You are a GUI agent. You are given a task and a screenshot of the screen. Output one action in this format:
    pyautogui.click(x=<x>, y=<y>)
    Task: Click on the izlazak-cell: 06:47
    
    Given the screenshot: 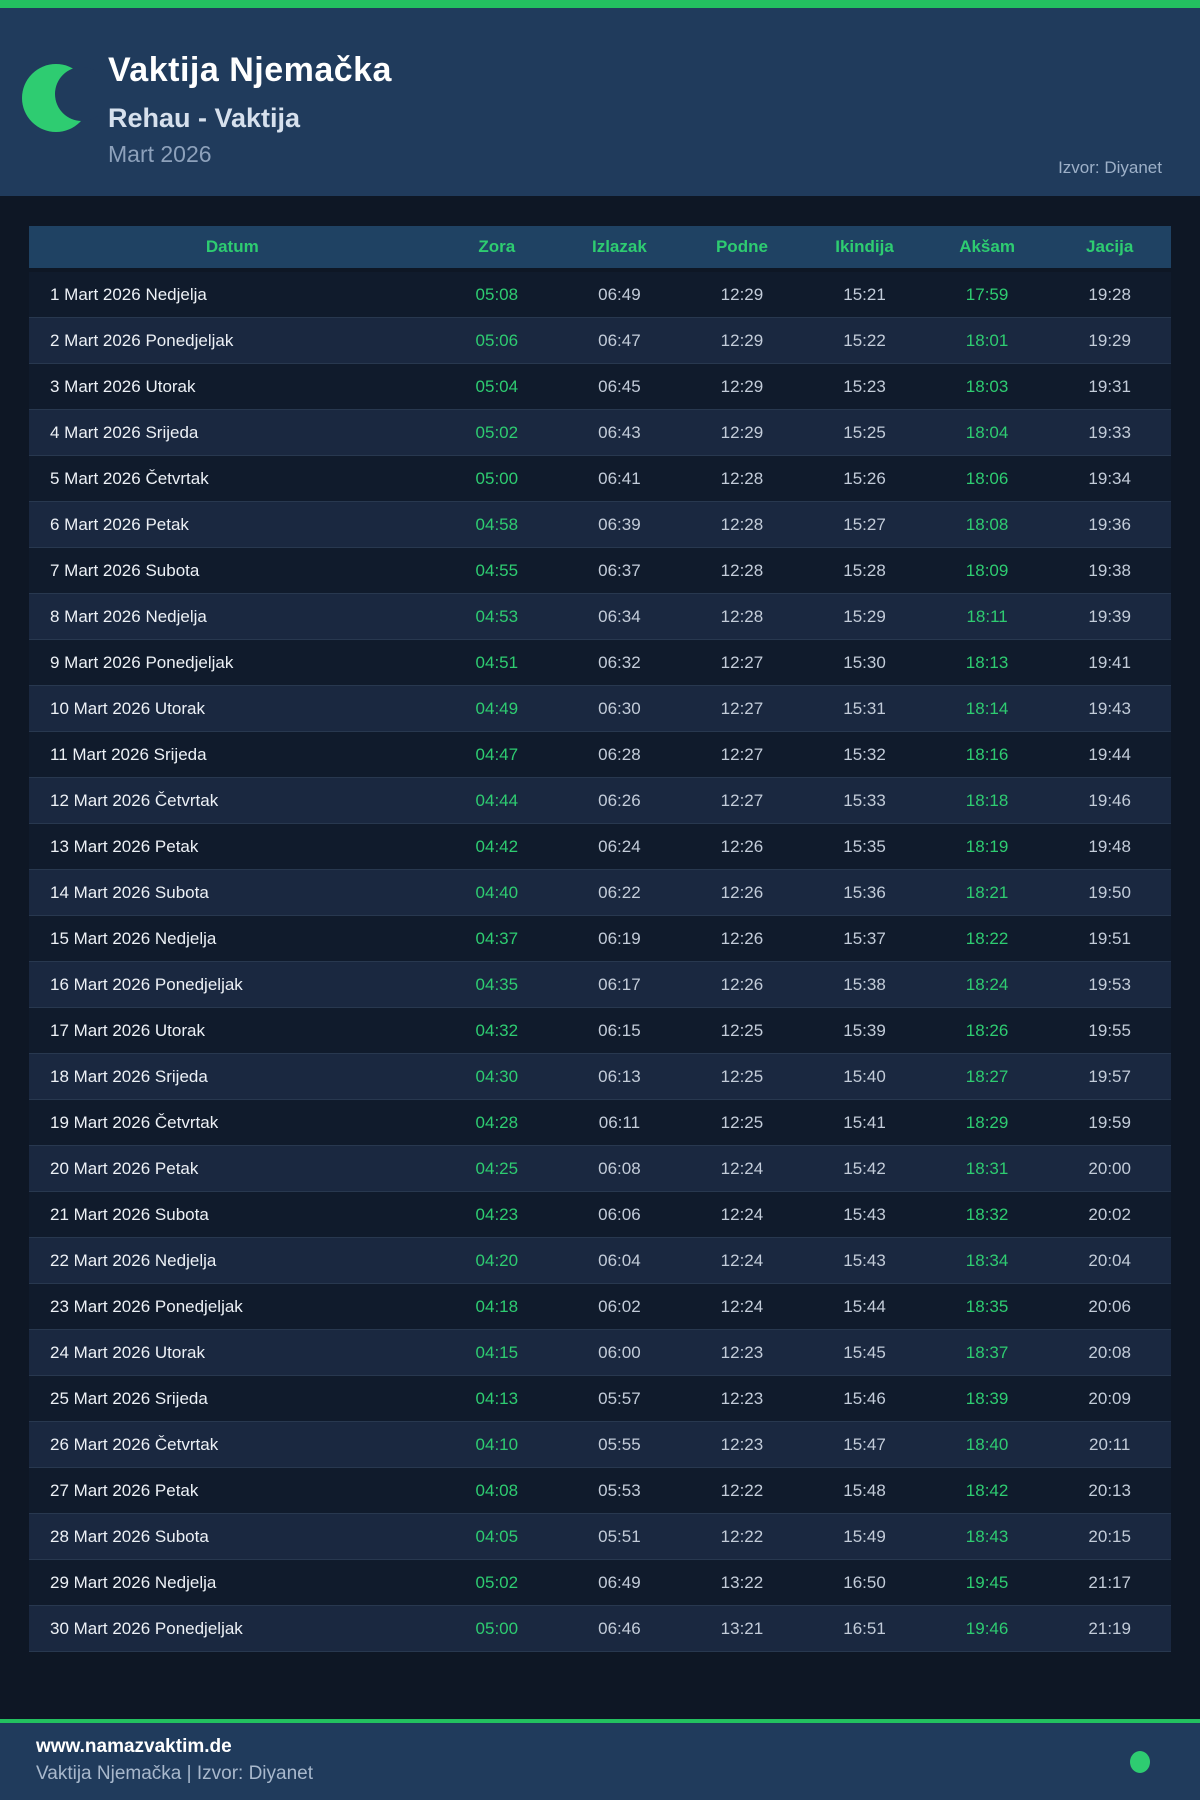 What is the action you would take?
    pyautogui.click(x=619, y=340)
    